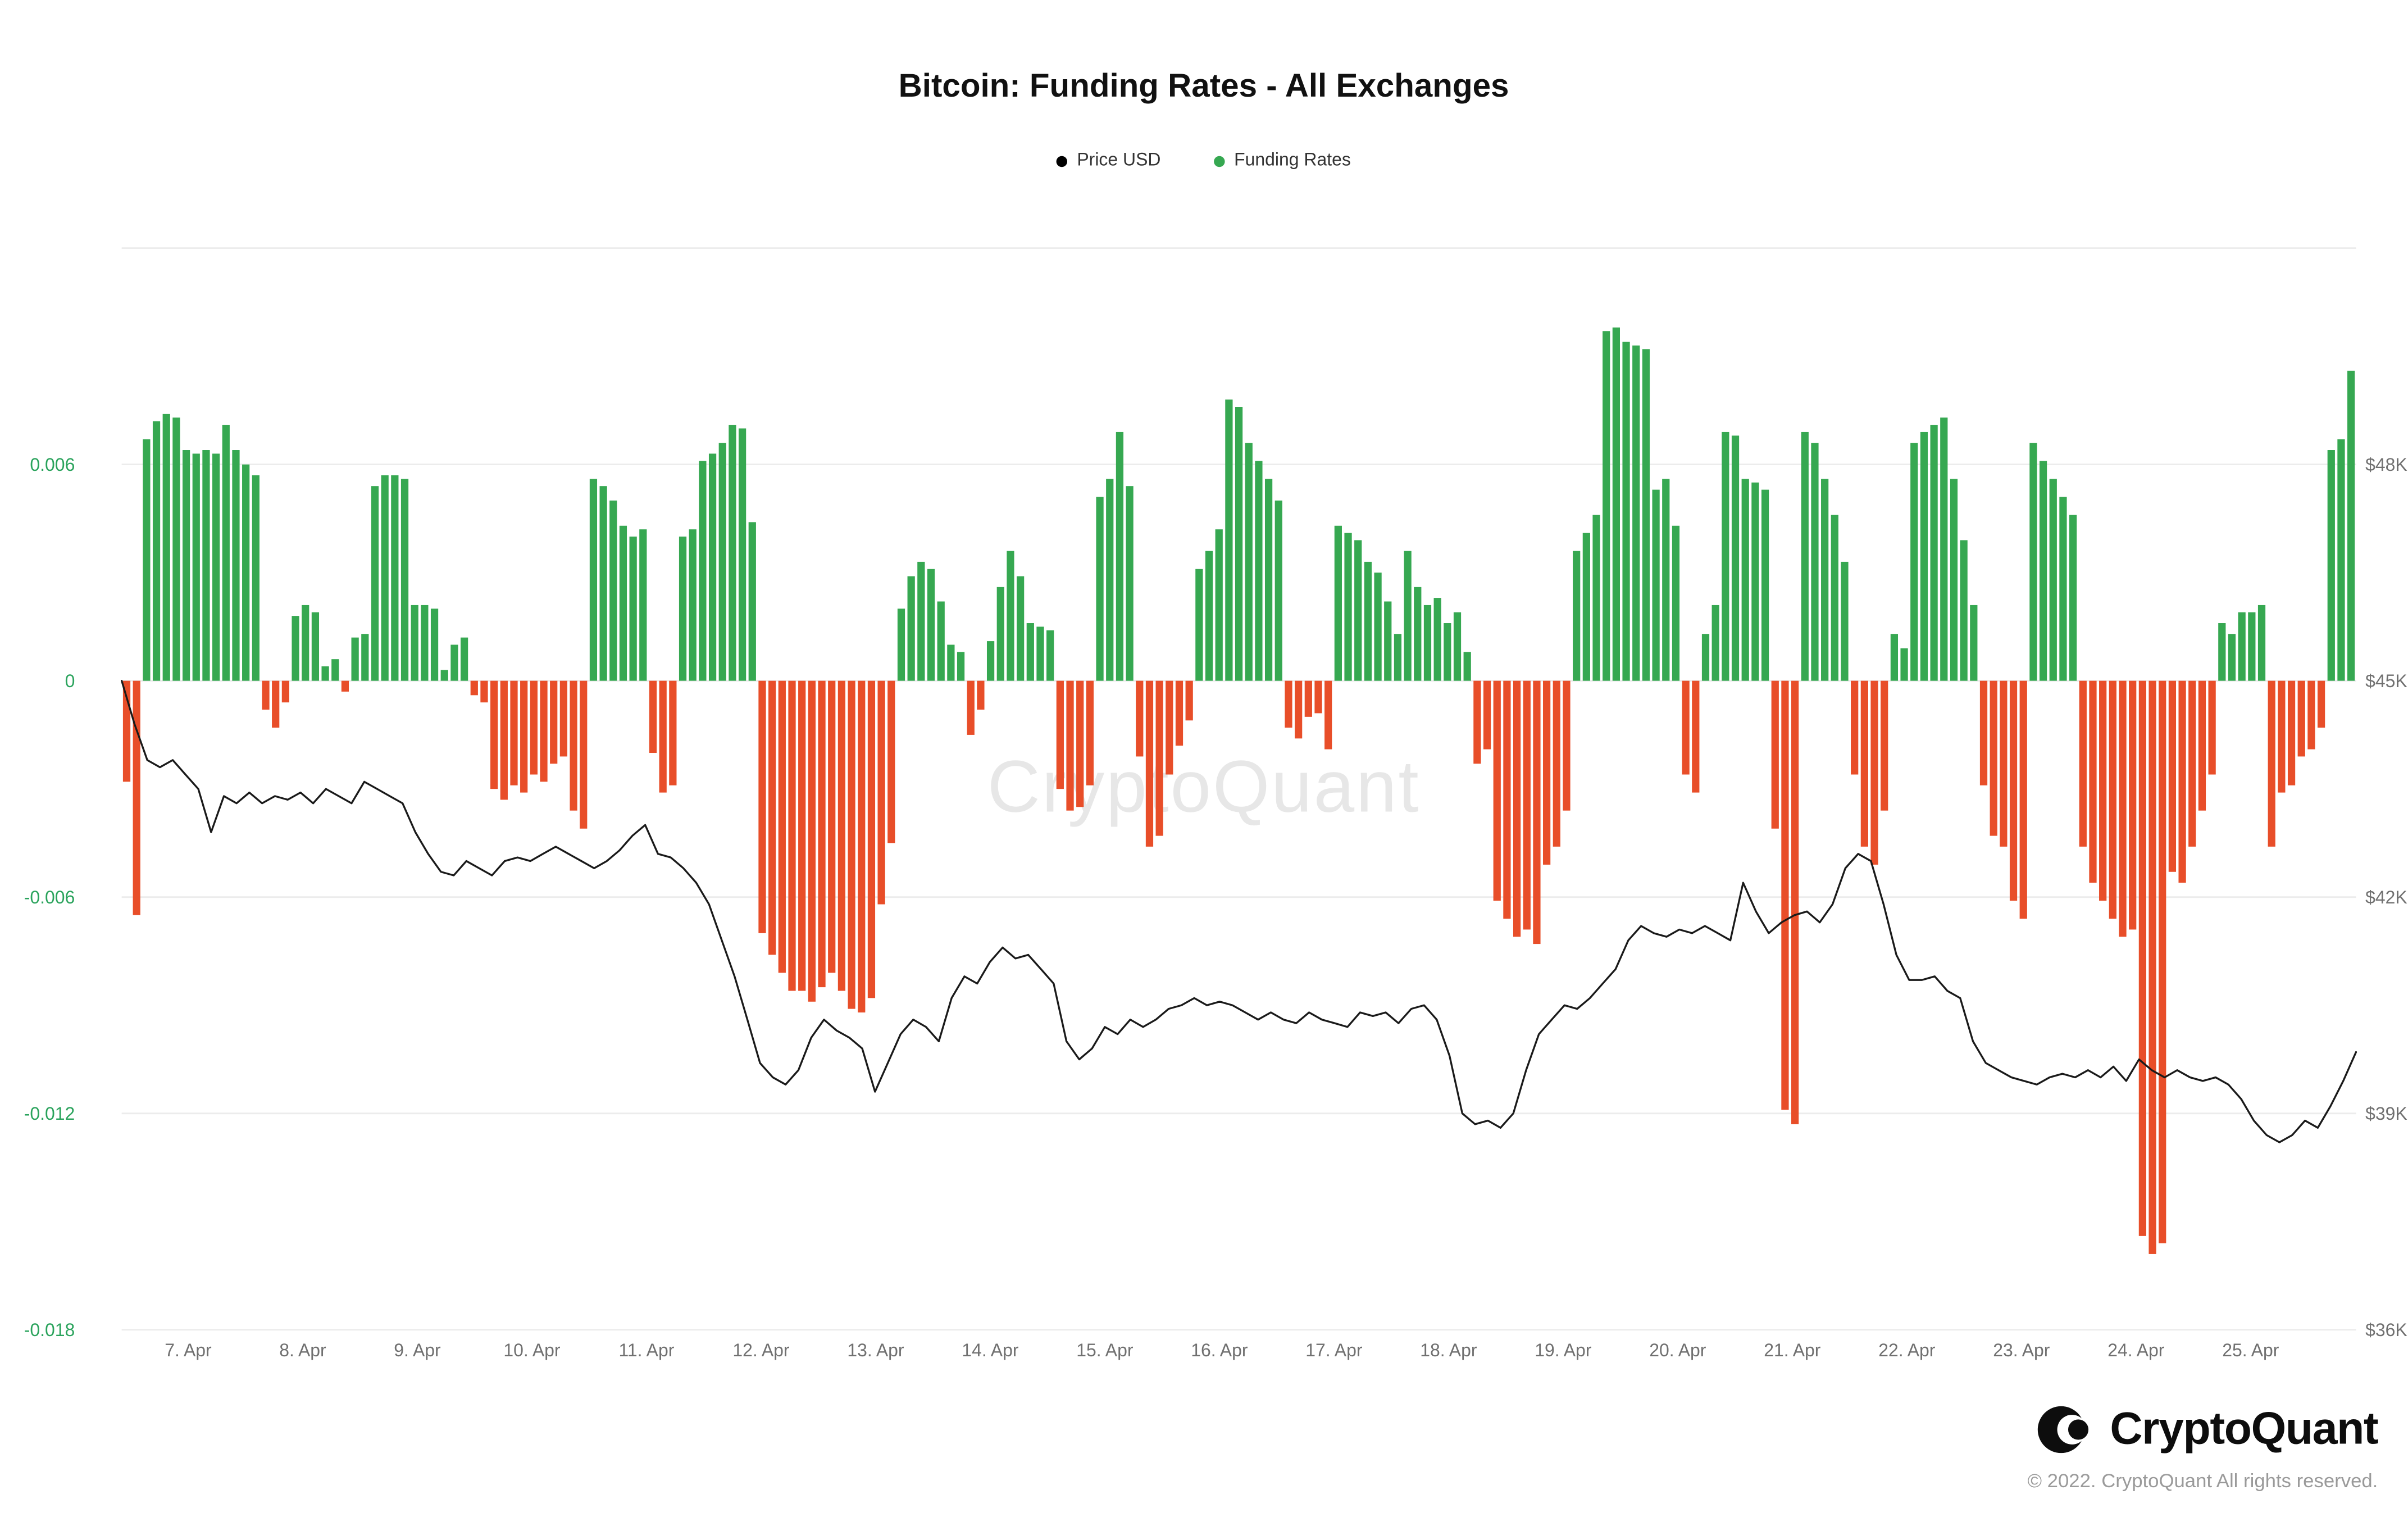 This screenshot has height=1517, width=2408. I want to click on x-axis-date-label: 13. Apr, so click(875, 1350).